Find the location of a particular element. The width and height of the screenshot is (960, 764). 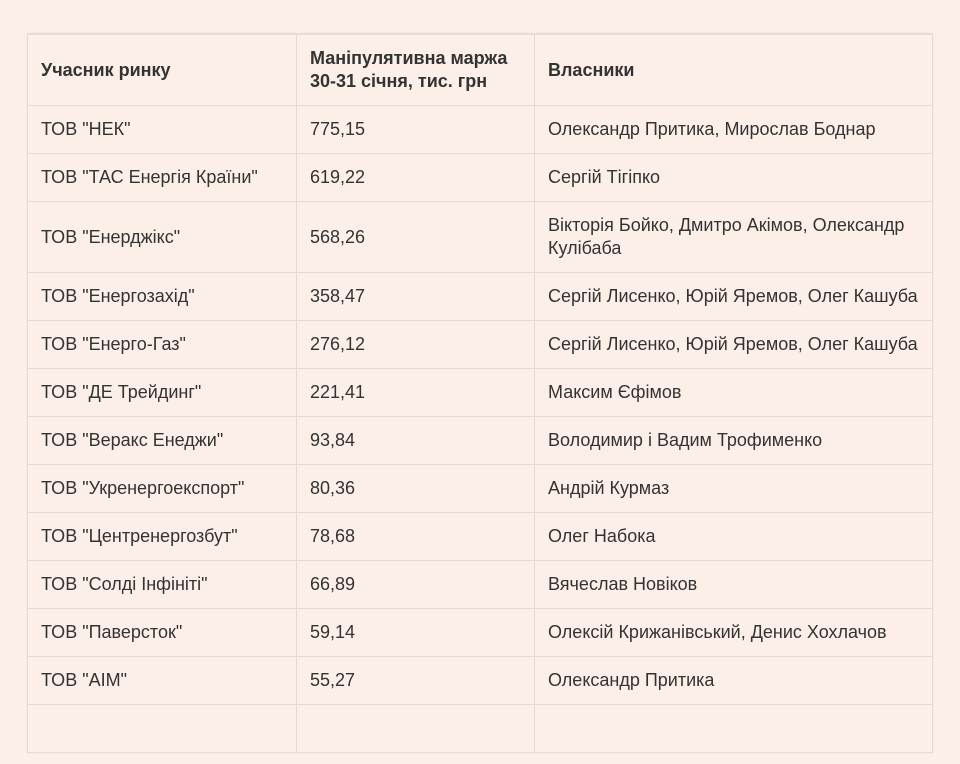

header-cell: Власники is located at coordinates (733, 69).